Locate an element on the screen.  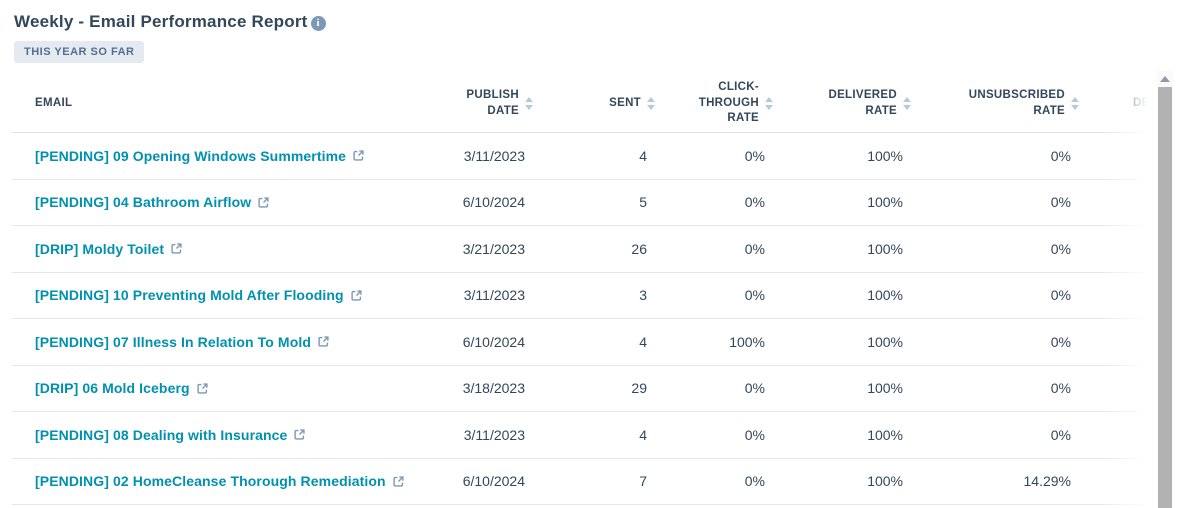
email-cell: [DRIP] 06 Mold Iceberg is located at coordinates (216, 388).